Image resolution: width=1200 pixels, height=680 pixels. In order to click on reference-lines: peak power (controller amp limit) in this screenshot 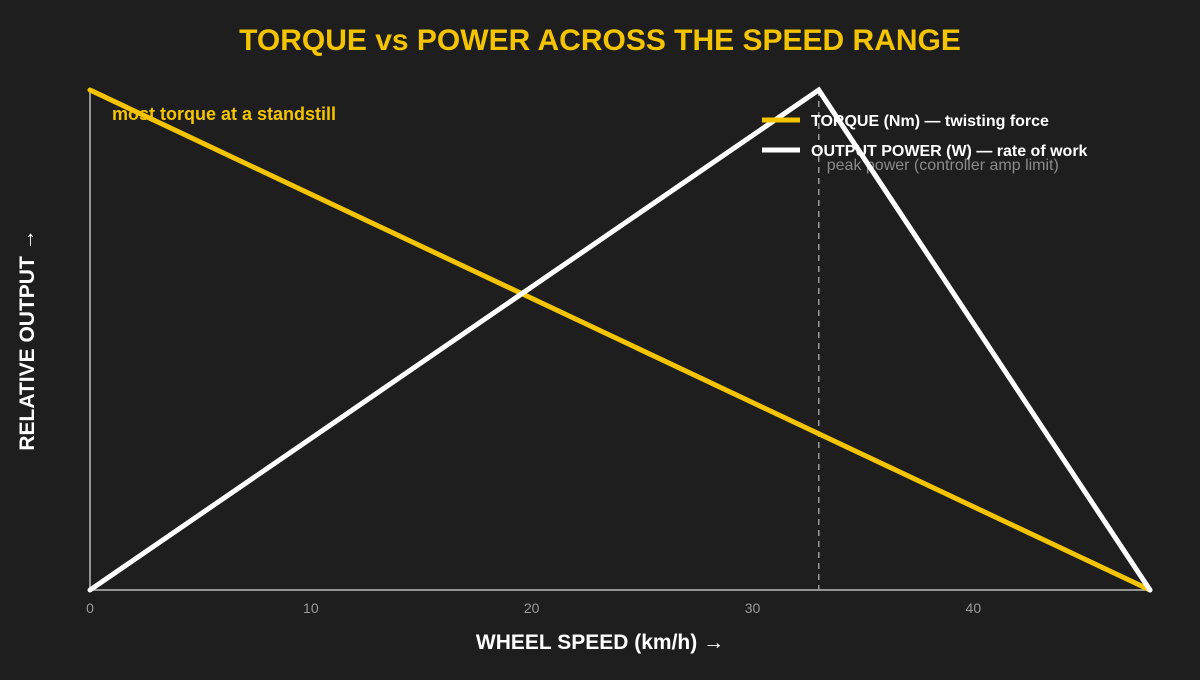, I will do `click(938, 340)`.